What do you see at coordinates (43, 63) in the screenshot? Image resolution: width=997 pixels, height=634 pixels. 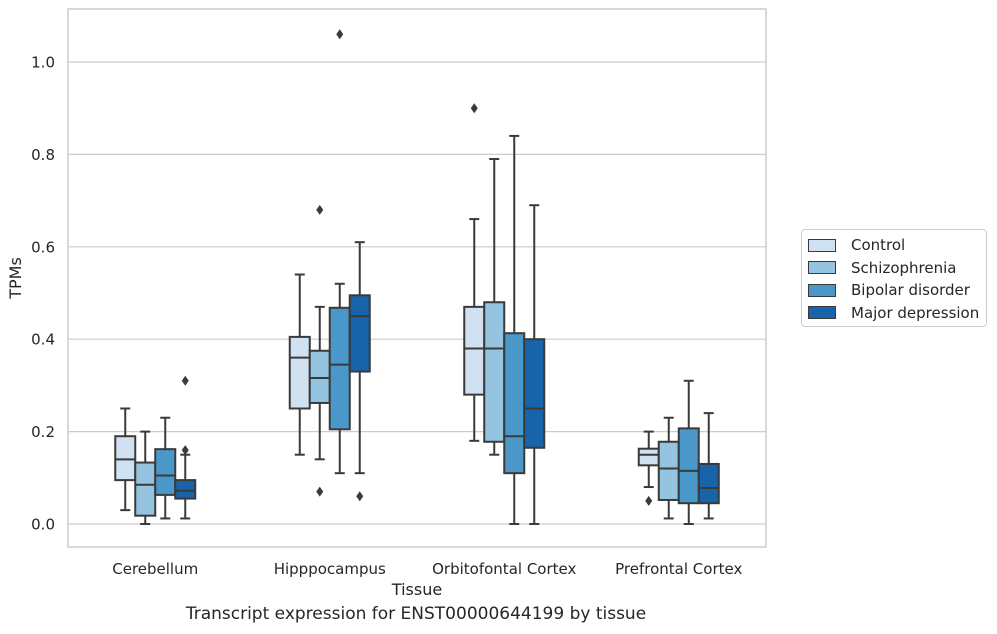 I see `y-tick-label: 1.0` at bounding box center [43, 63].